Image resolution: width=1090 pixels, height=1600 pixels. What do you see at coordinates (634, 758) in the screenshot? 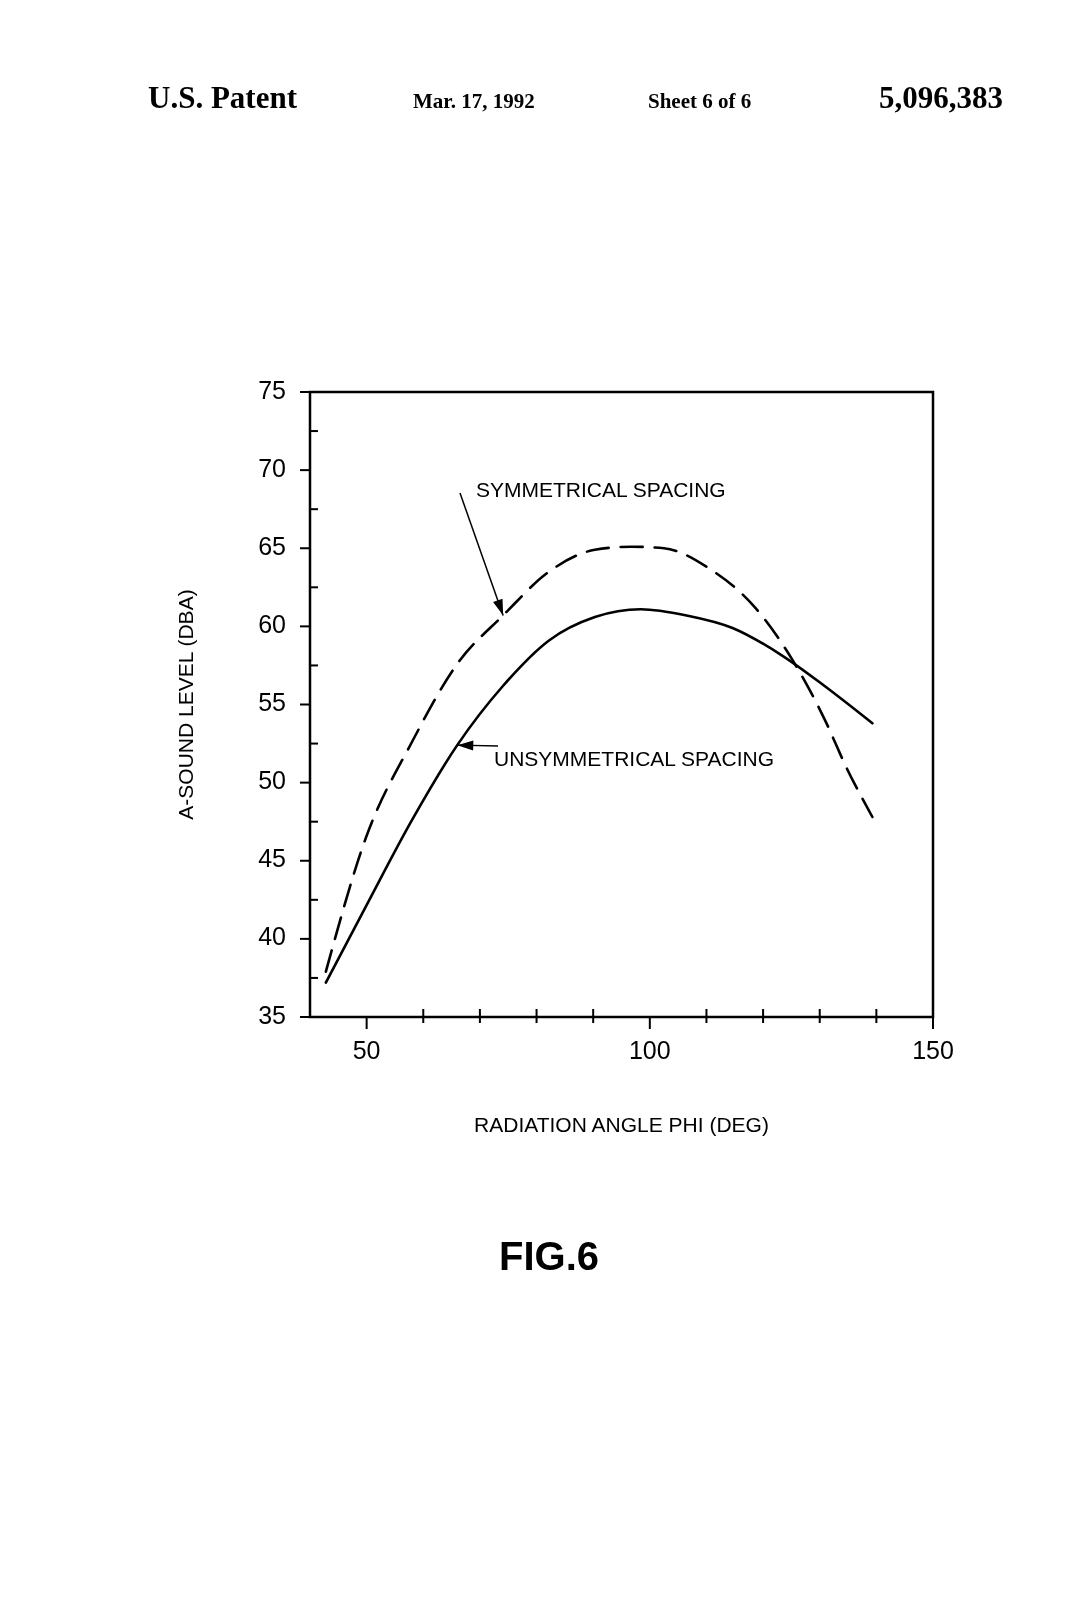
I see `legend-label: UNSYMMETRICAL SPACING` at bounding box center [634, 758].